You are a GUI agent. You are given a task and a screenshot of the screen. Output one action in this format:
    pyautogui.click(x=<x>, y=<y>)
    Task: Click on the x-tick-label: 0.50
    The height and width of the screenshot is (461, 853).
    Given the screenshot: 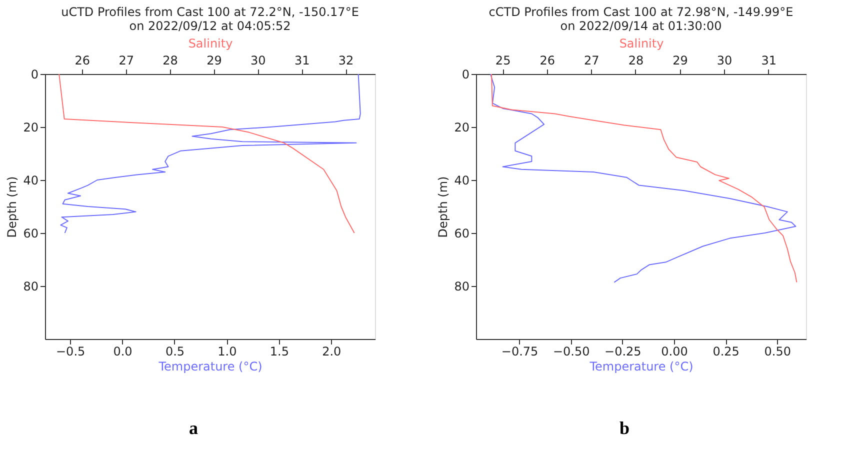 What is the action you would take?
    pyautogui.click(x=777, y=351)
    